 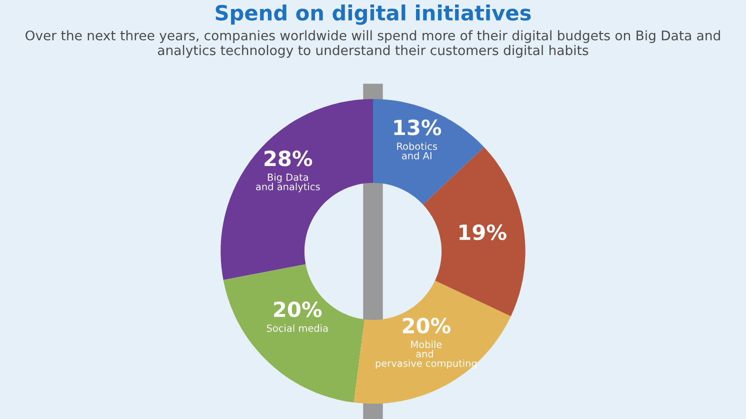 What do you see at coordinates (288, 158) in the screenshot?
I see `data-label: 28%` at bounding box center [288, 158].